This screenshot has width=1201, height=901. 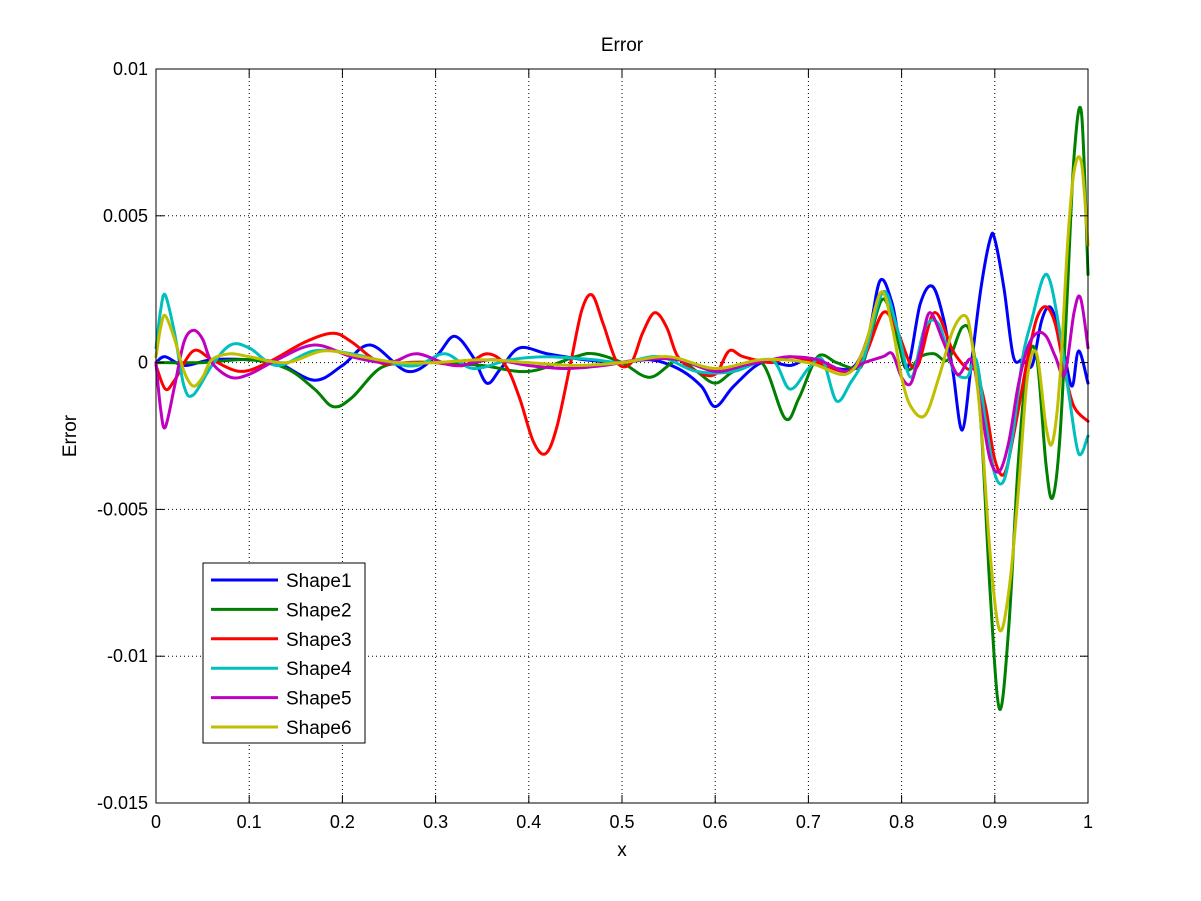 I want to click on y-tick-label: 0, so click(x=143, y=363).